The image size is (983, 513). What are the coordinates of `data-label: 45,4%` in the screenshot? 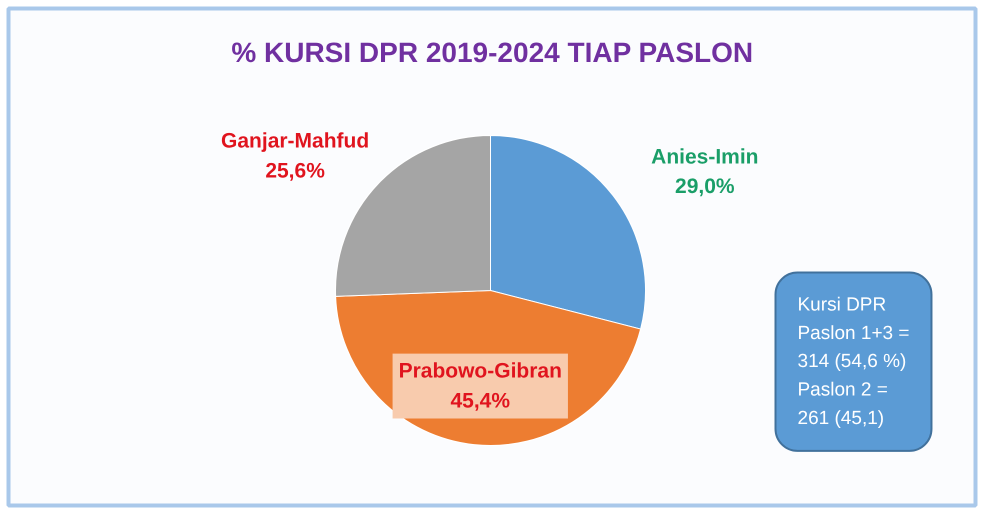 It's located at (480, 401).